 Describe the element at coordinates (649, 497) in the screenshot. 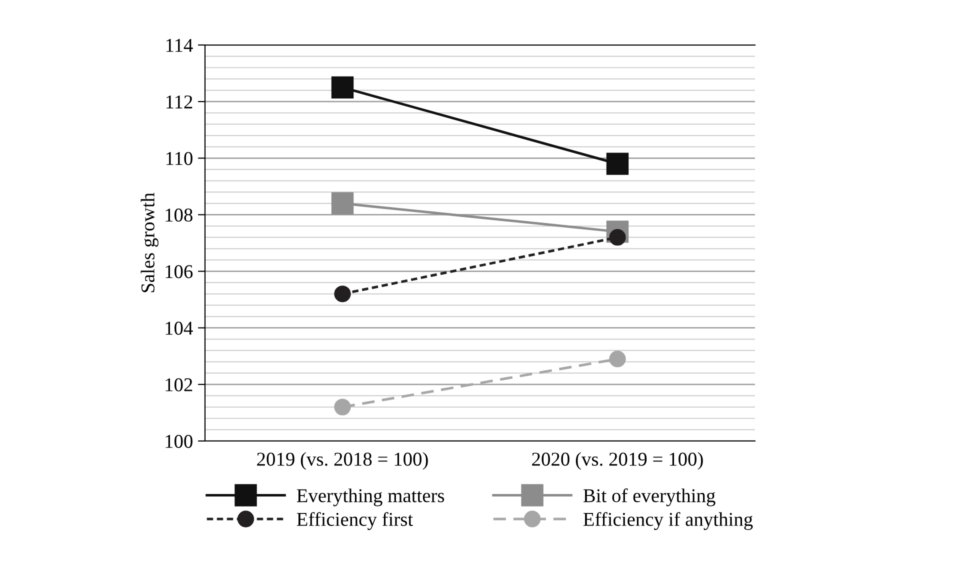

I see `legend-label: Bit of everything` at that location.